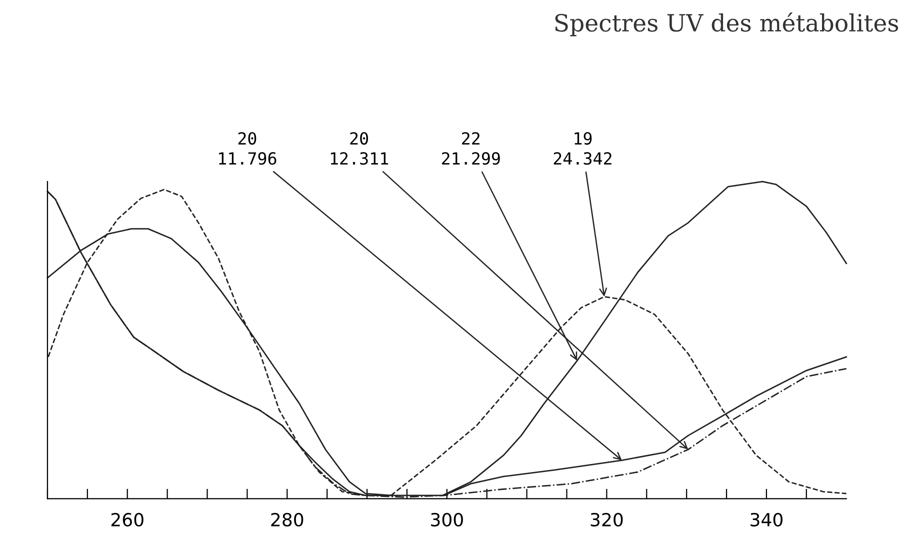  What do you see at coordinates (127, 519) in the screenshot?
I see `x-tick-label: 260` at bounding box center [127, 519].